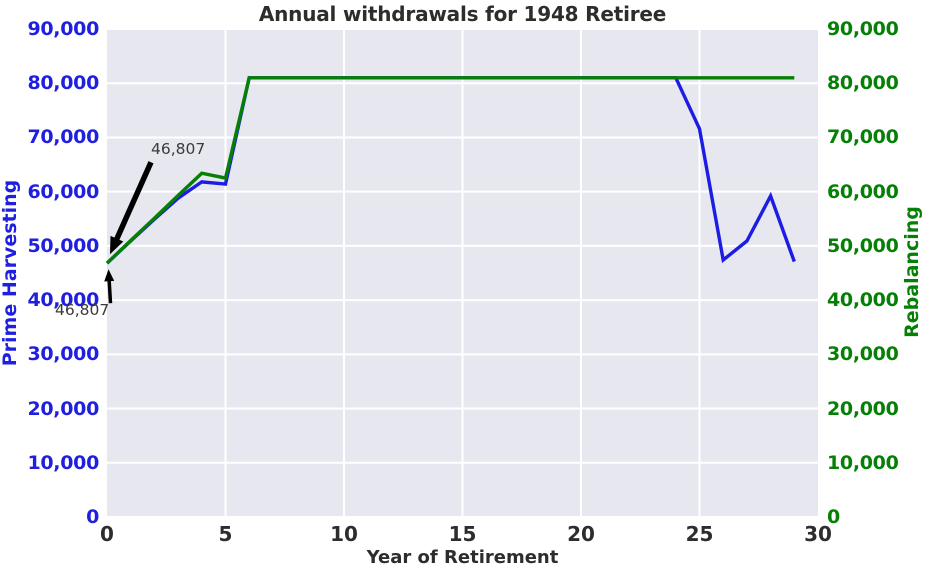 The width and height of the screenshot is (926, 578). What do you see at coordinates (63, 137) in the screenshot?
I see `y-tick-label-left: 70,000` at bounding box center [63, 137].